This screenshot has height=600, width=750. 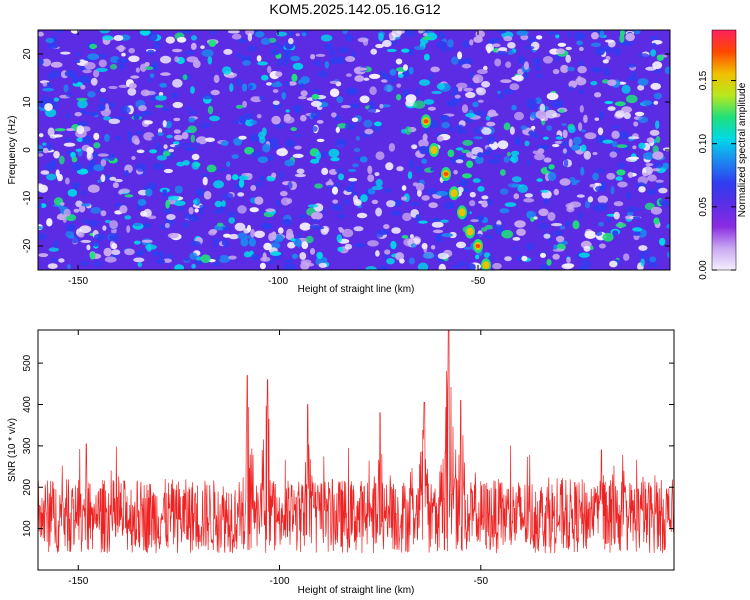 What do you see at coordinates (356, 590) in the screenshot?
I see `snr-x-label: Height of straight line (km)` at bounding box center [356, 590].